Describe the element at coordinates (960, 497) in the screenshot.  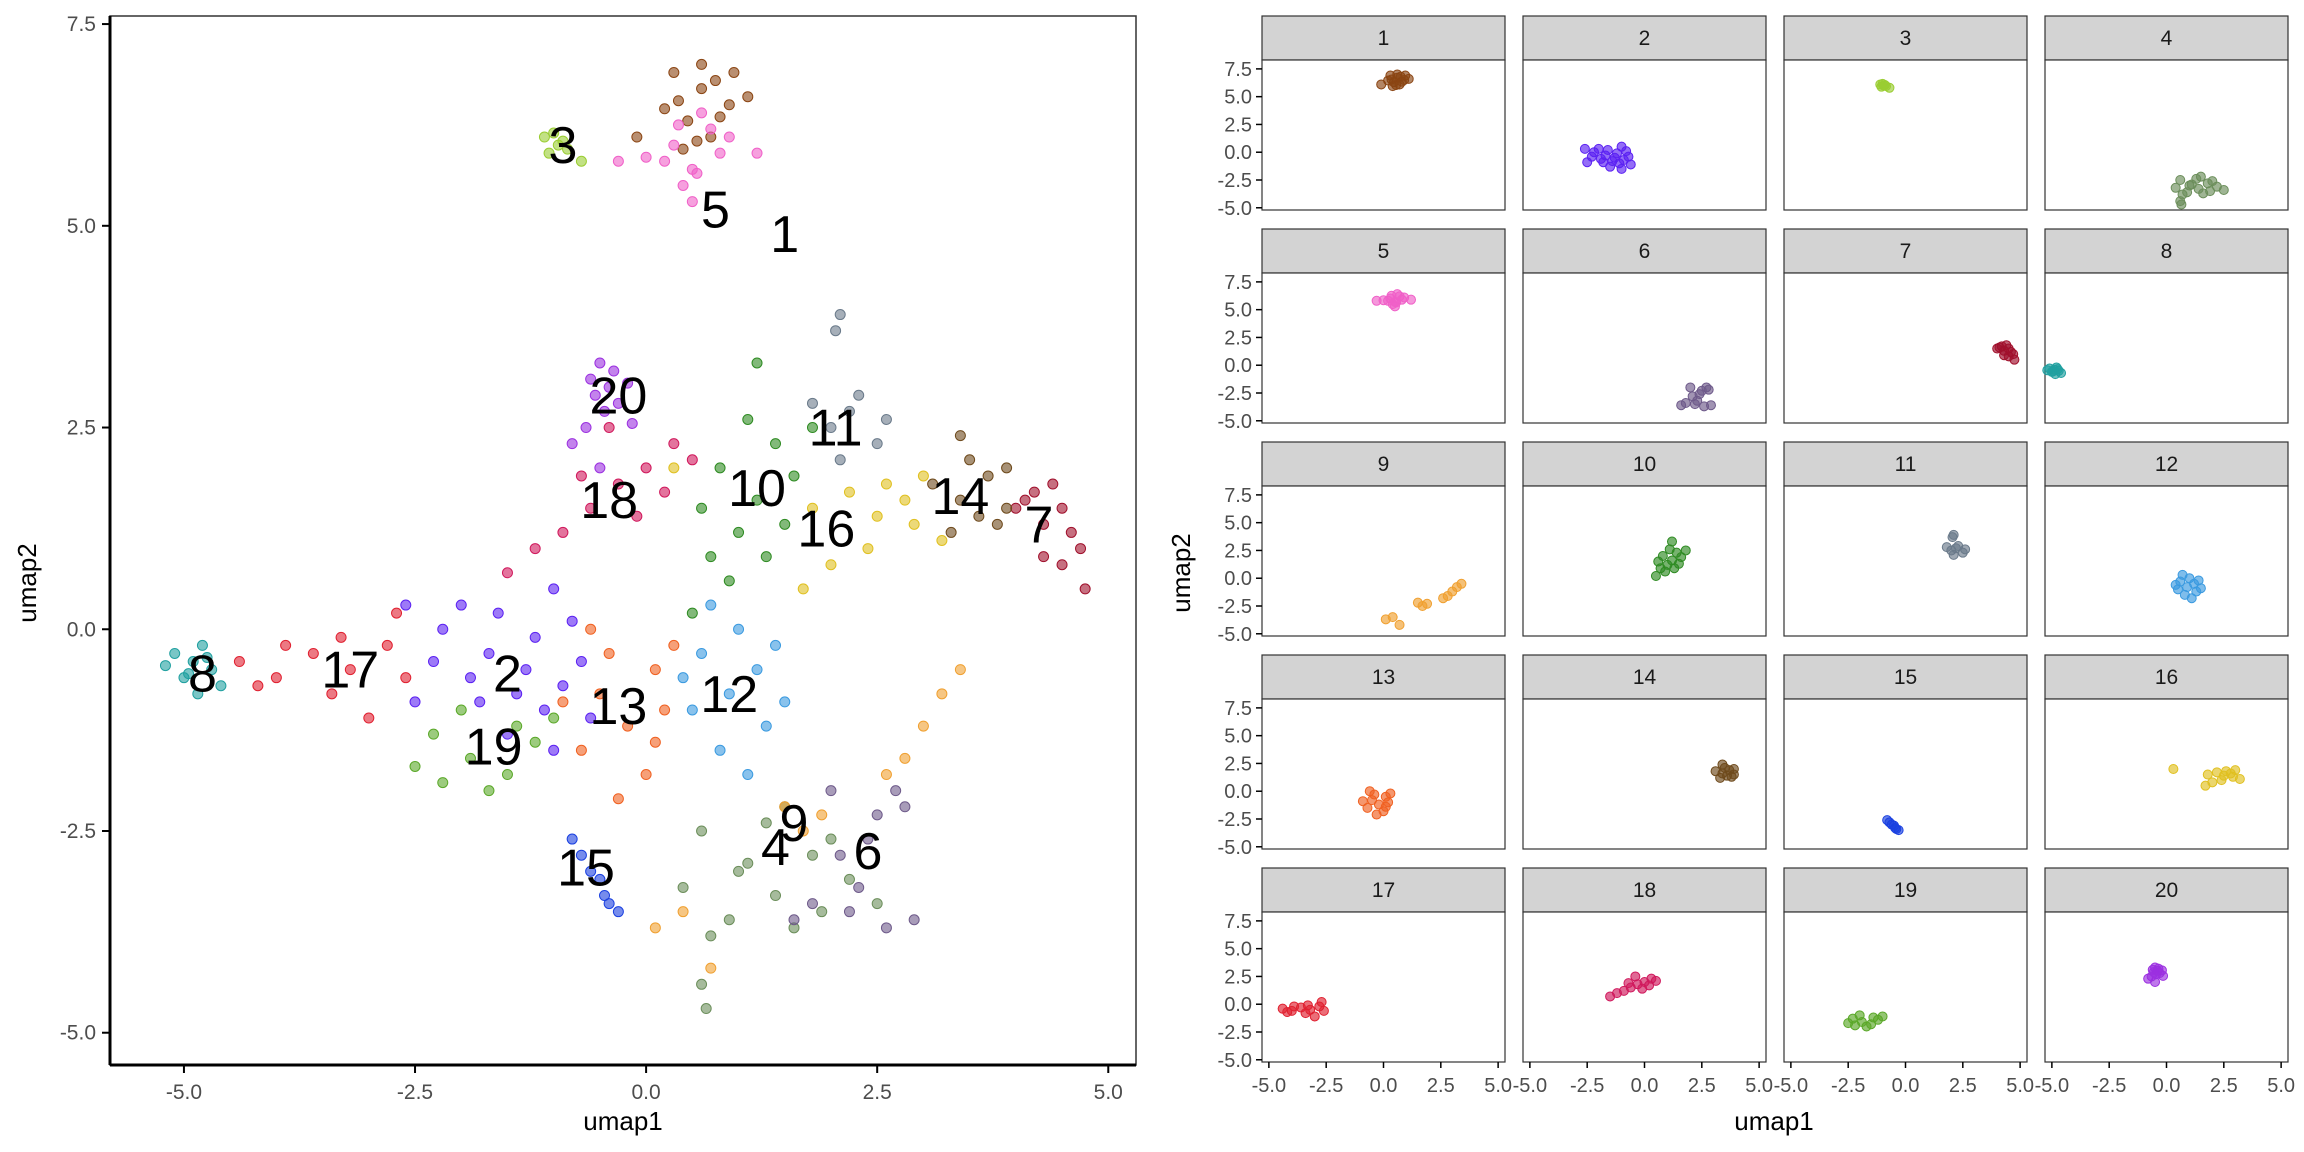
I see `cluster-label-14: 14` at that location.